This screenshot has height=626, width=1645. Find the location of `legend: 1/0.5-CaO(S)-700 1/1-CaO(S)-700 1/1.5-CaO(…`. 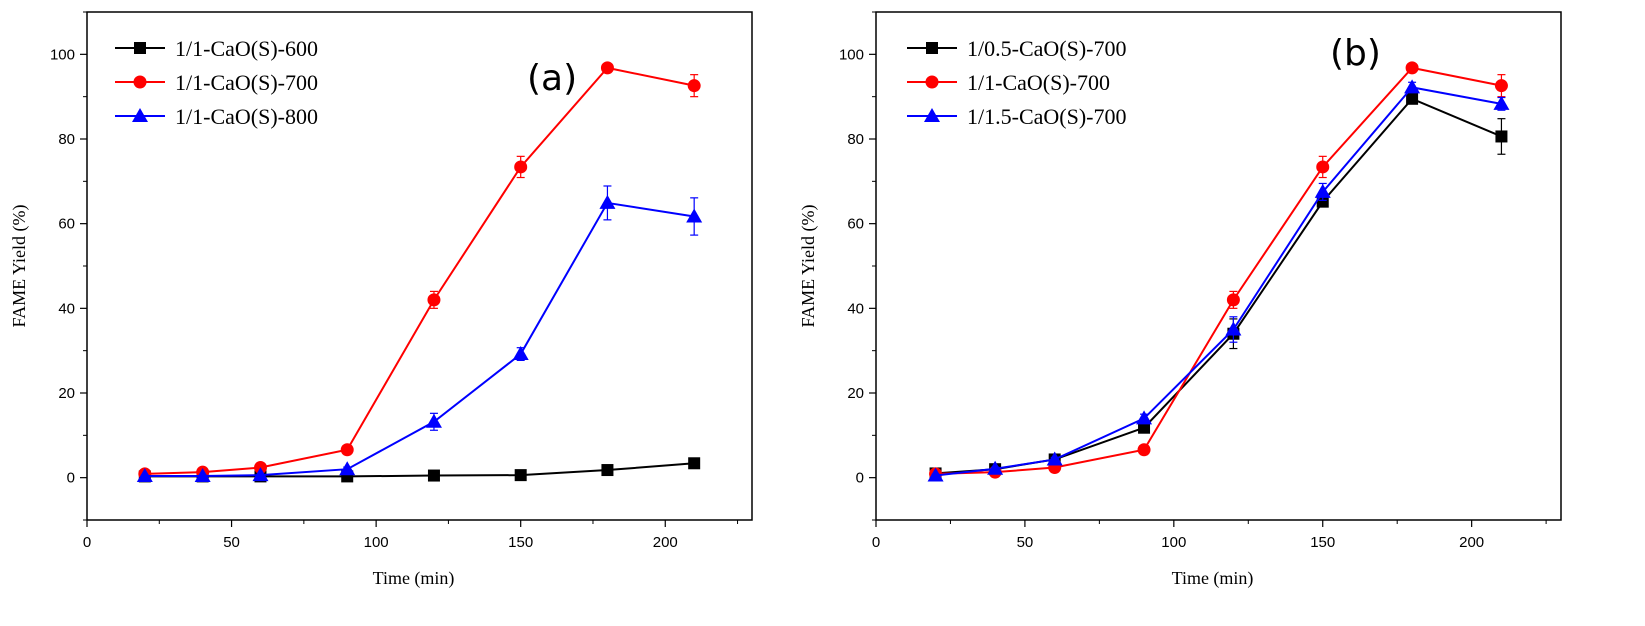

legend: 1/0.5-CaO(S)-700 1/1-CaO(S)-700 1/1.5-CaO(… is located at coordinates (1016, 82).